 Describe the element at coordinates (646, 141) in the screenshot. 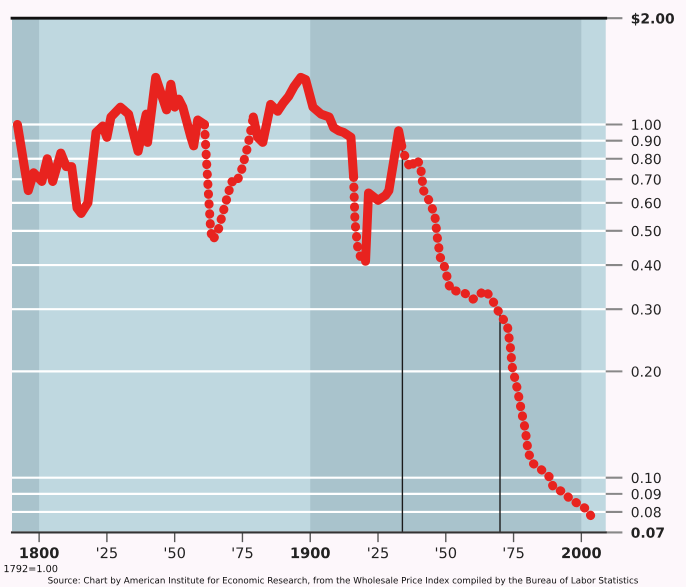

I see `y-tick-label: 0.90` at that location.